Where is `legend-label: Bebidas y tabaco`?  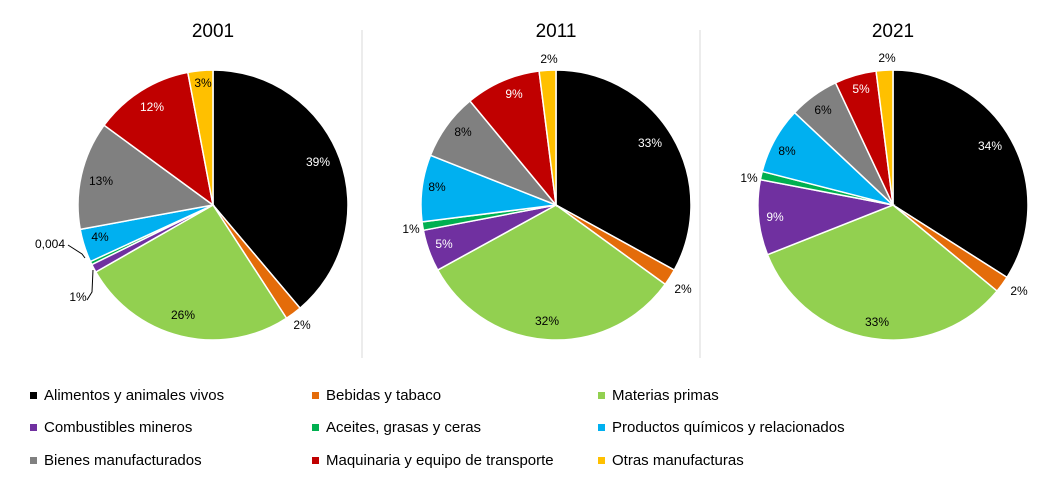
legend-label: Bebidas y tabaco is located at coordinates (383, 395).